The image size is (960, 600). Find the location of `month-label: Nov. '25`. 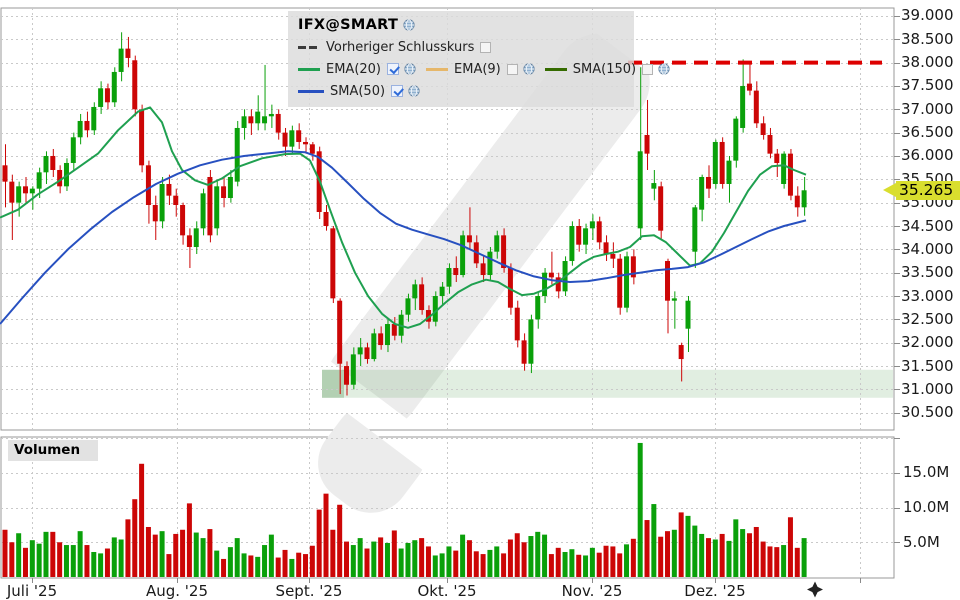

month-label: Nov. '25 is located at coordinates (592, 591).